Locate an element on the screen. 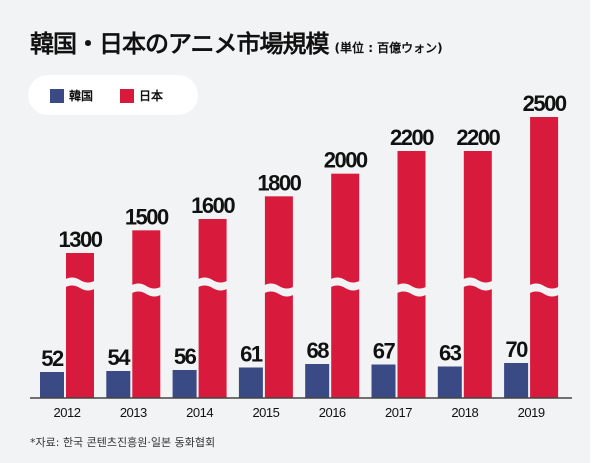 This screenshot has height=463, width=600. label-korea-2012: 52 is located at coordinates (52, 358).